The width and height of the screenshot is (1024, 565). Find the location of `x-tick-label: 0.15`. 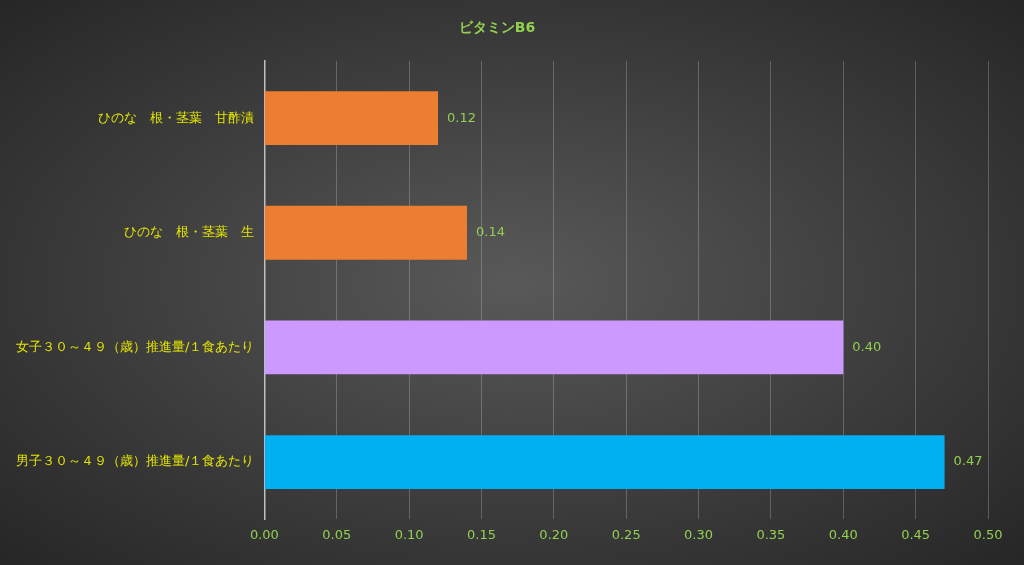

x-tick-label: 0.15 is located at coordinates (481, 534).